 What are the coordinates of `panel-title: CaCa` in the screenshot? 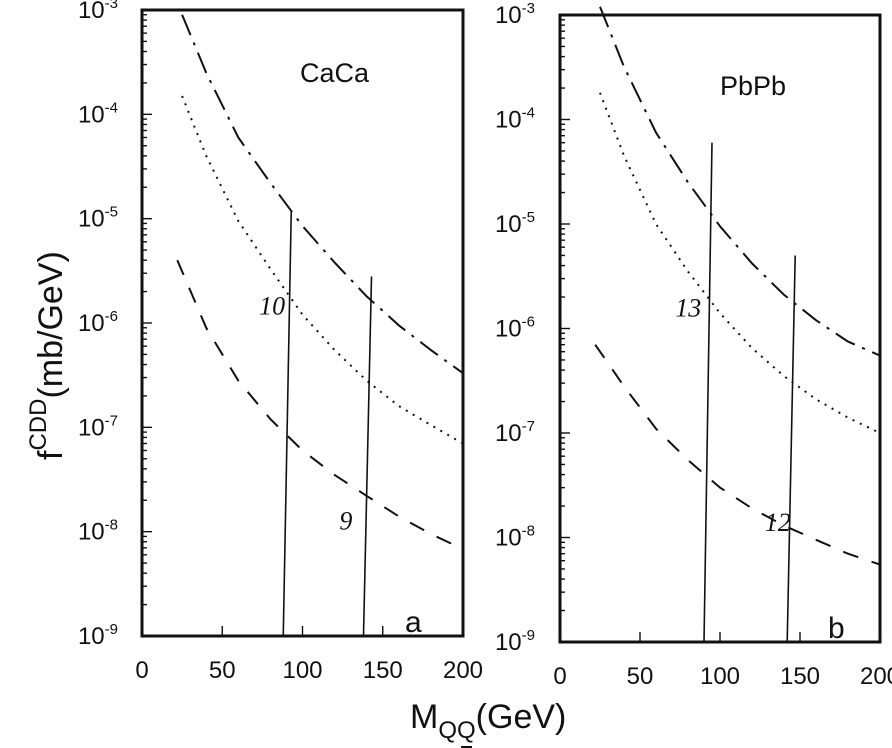 It's located at (335, 73).